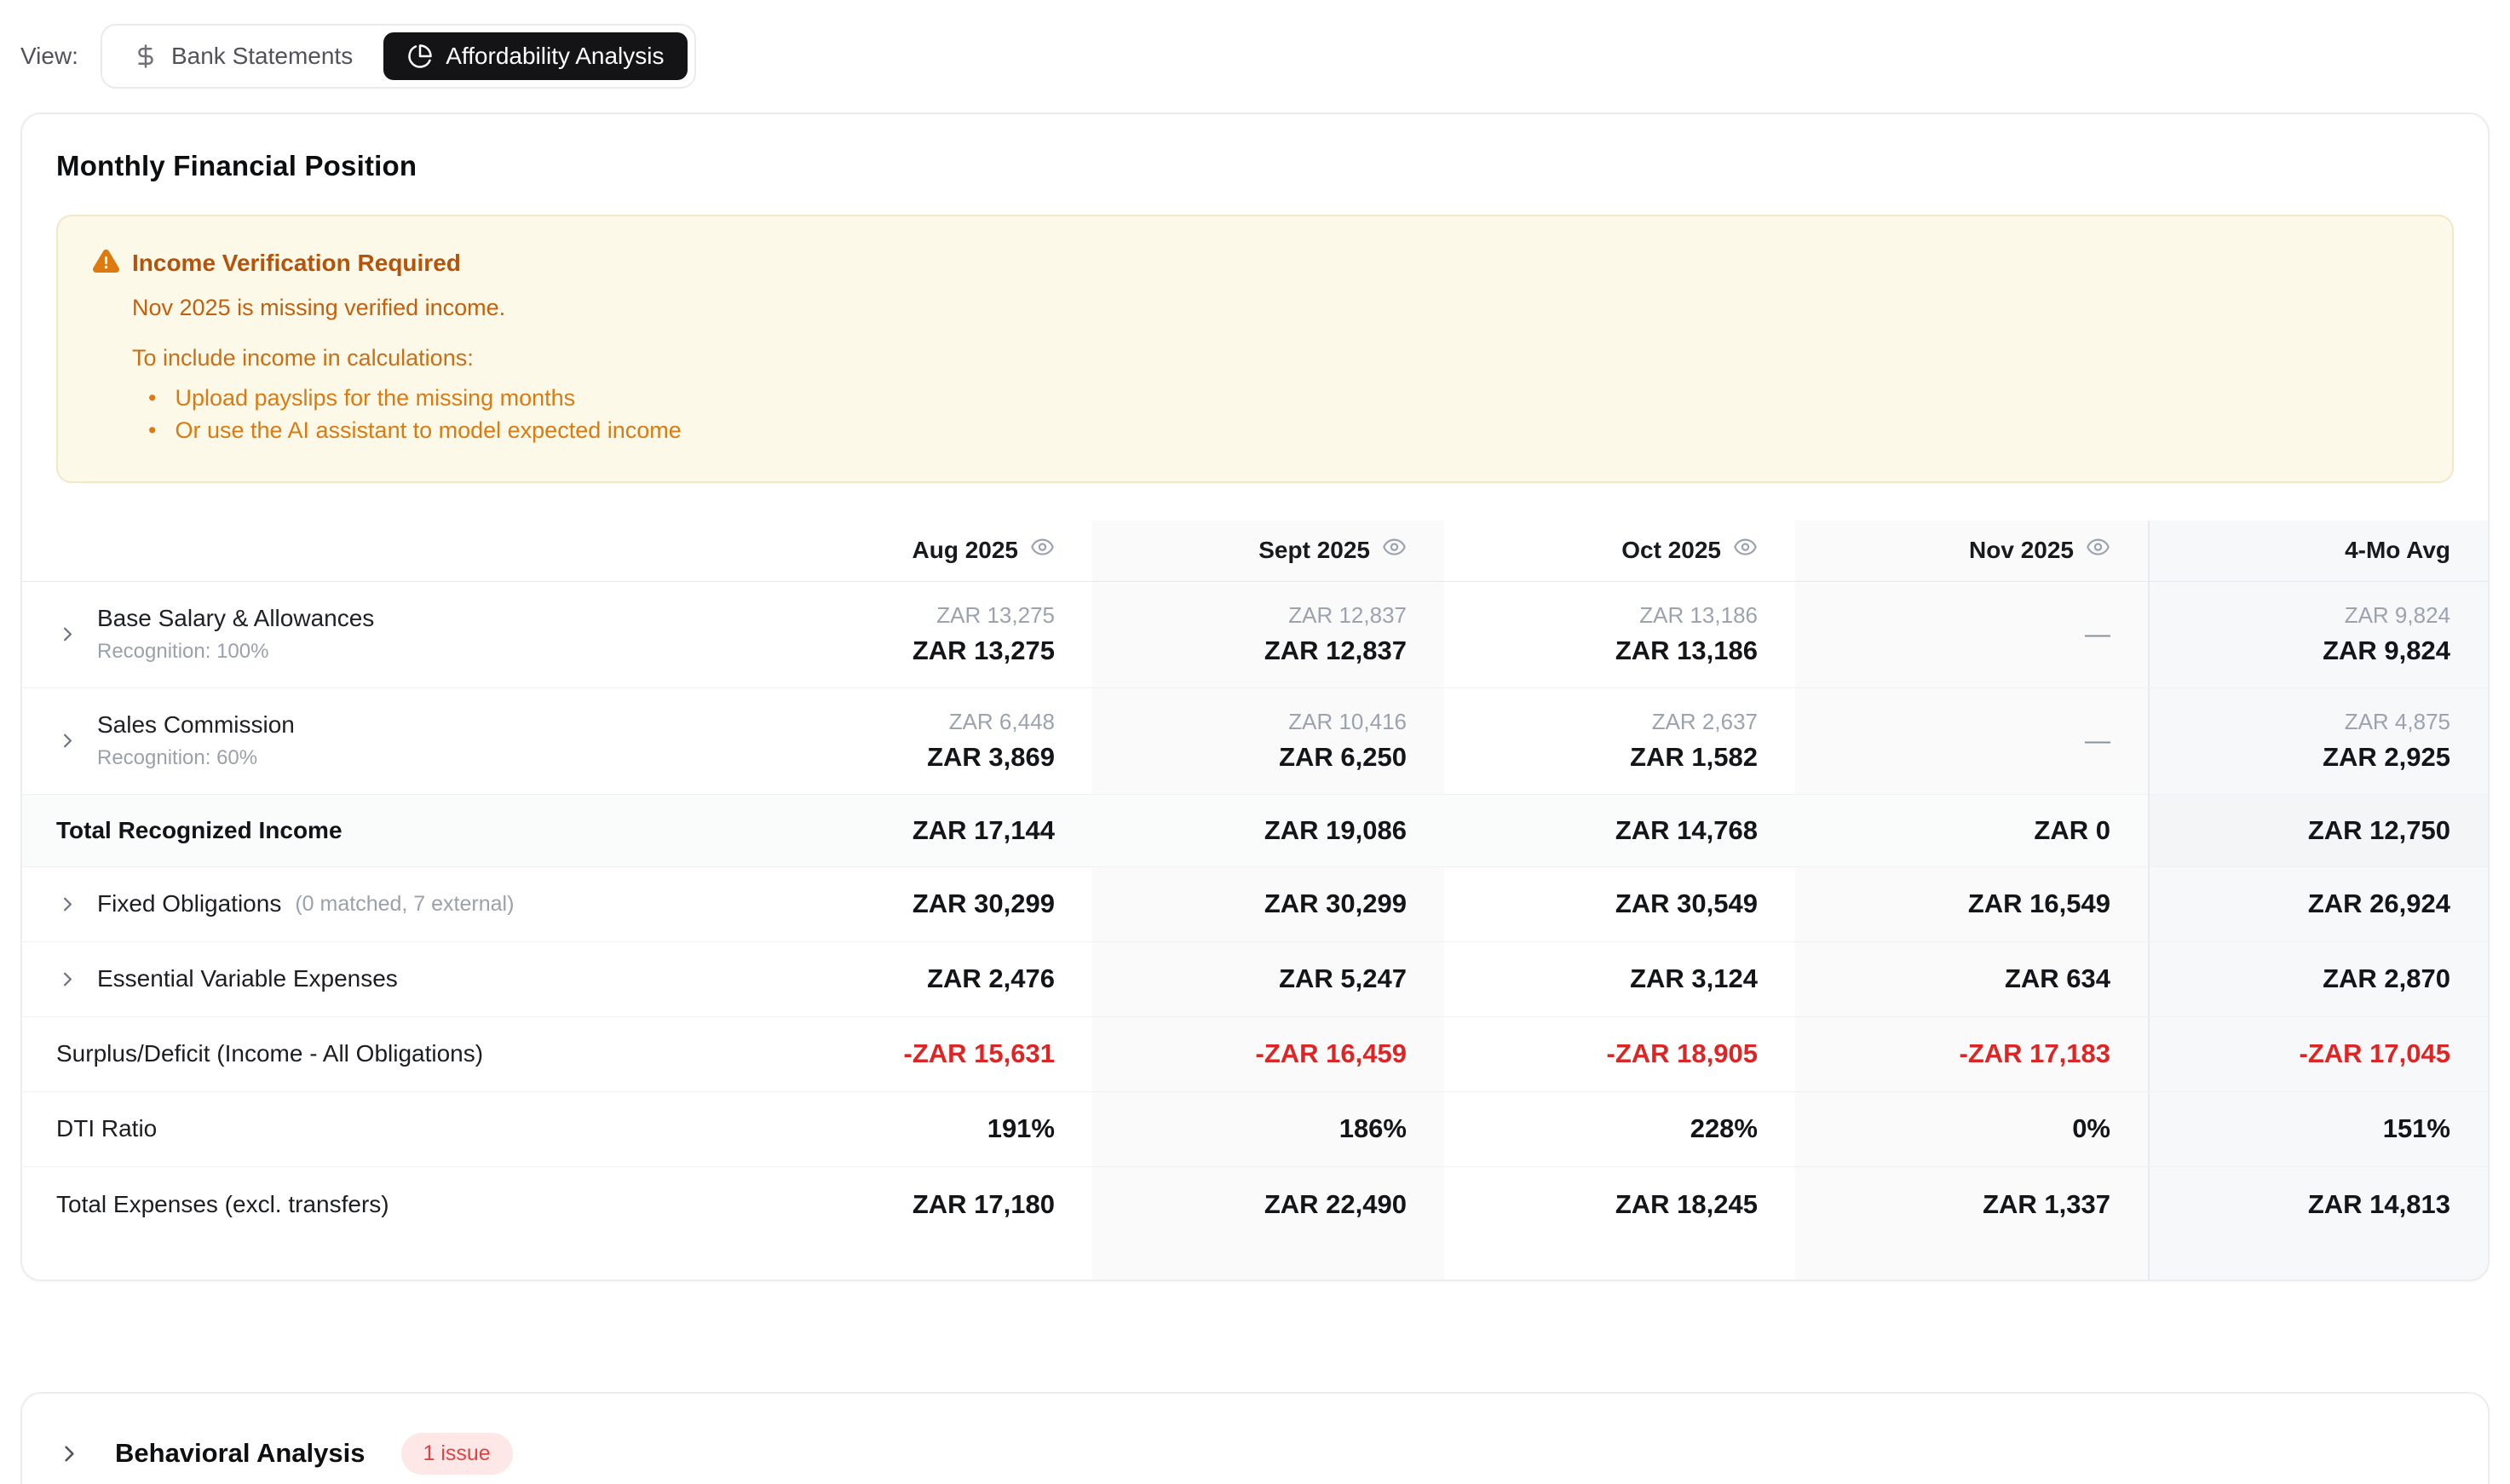 Image resolution: width=2510 pixels, height=1484 pixels. What do you see at coordinates (1268, 1204) in the screenshot?
I see `cell-total-expenses-sept: ZAR 22,490` at bounding box center [1268, 1204].